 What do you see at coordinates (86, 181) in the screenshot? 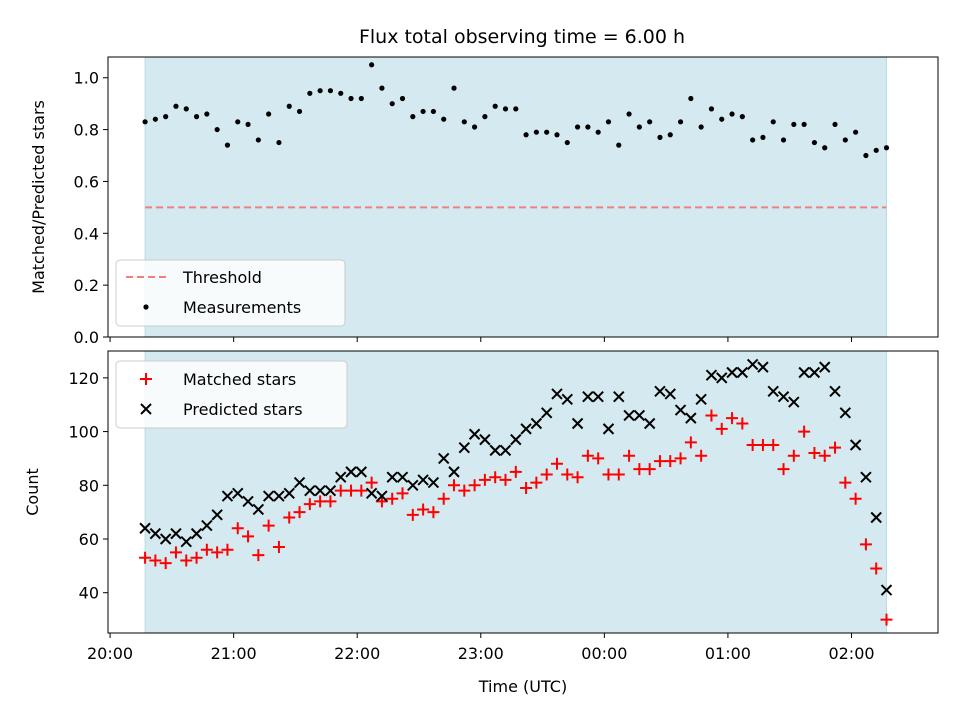
I see `y-tick-label-top: 0.6` at bounding box center [86, 181].